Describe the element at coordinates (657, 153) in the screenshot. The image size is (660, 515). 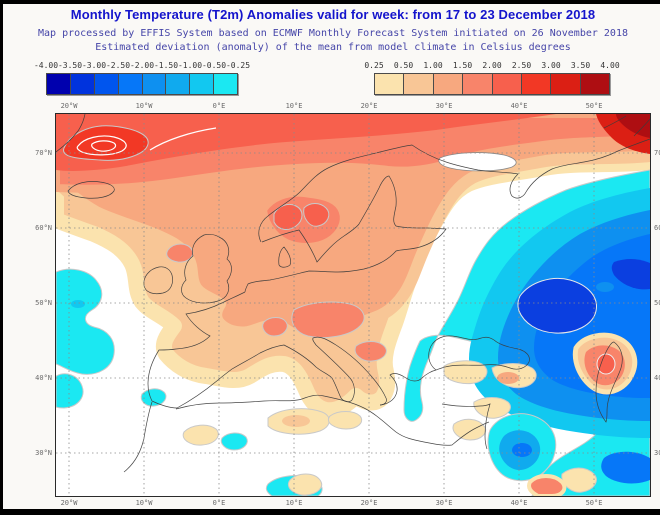
I see `latitude-label: 70` at that location.